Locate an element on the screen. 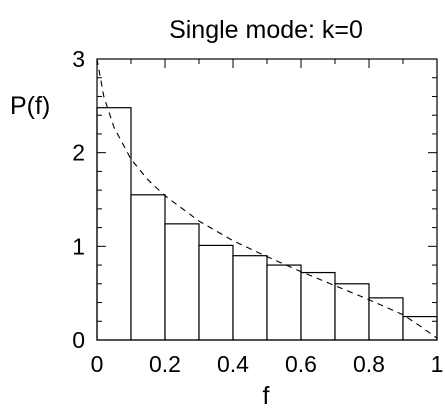 The image size is (445, 410). x-tick-label: 0.2 is located at coordinates (165, 364).